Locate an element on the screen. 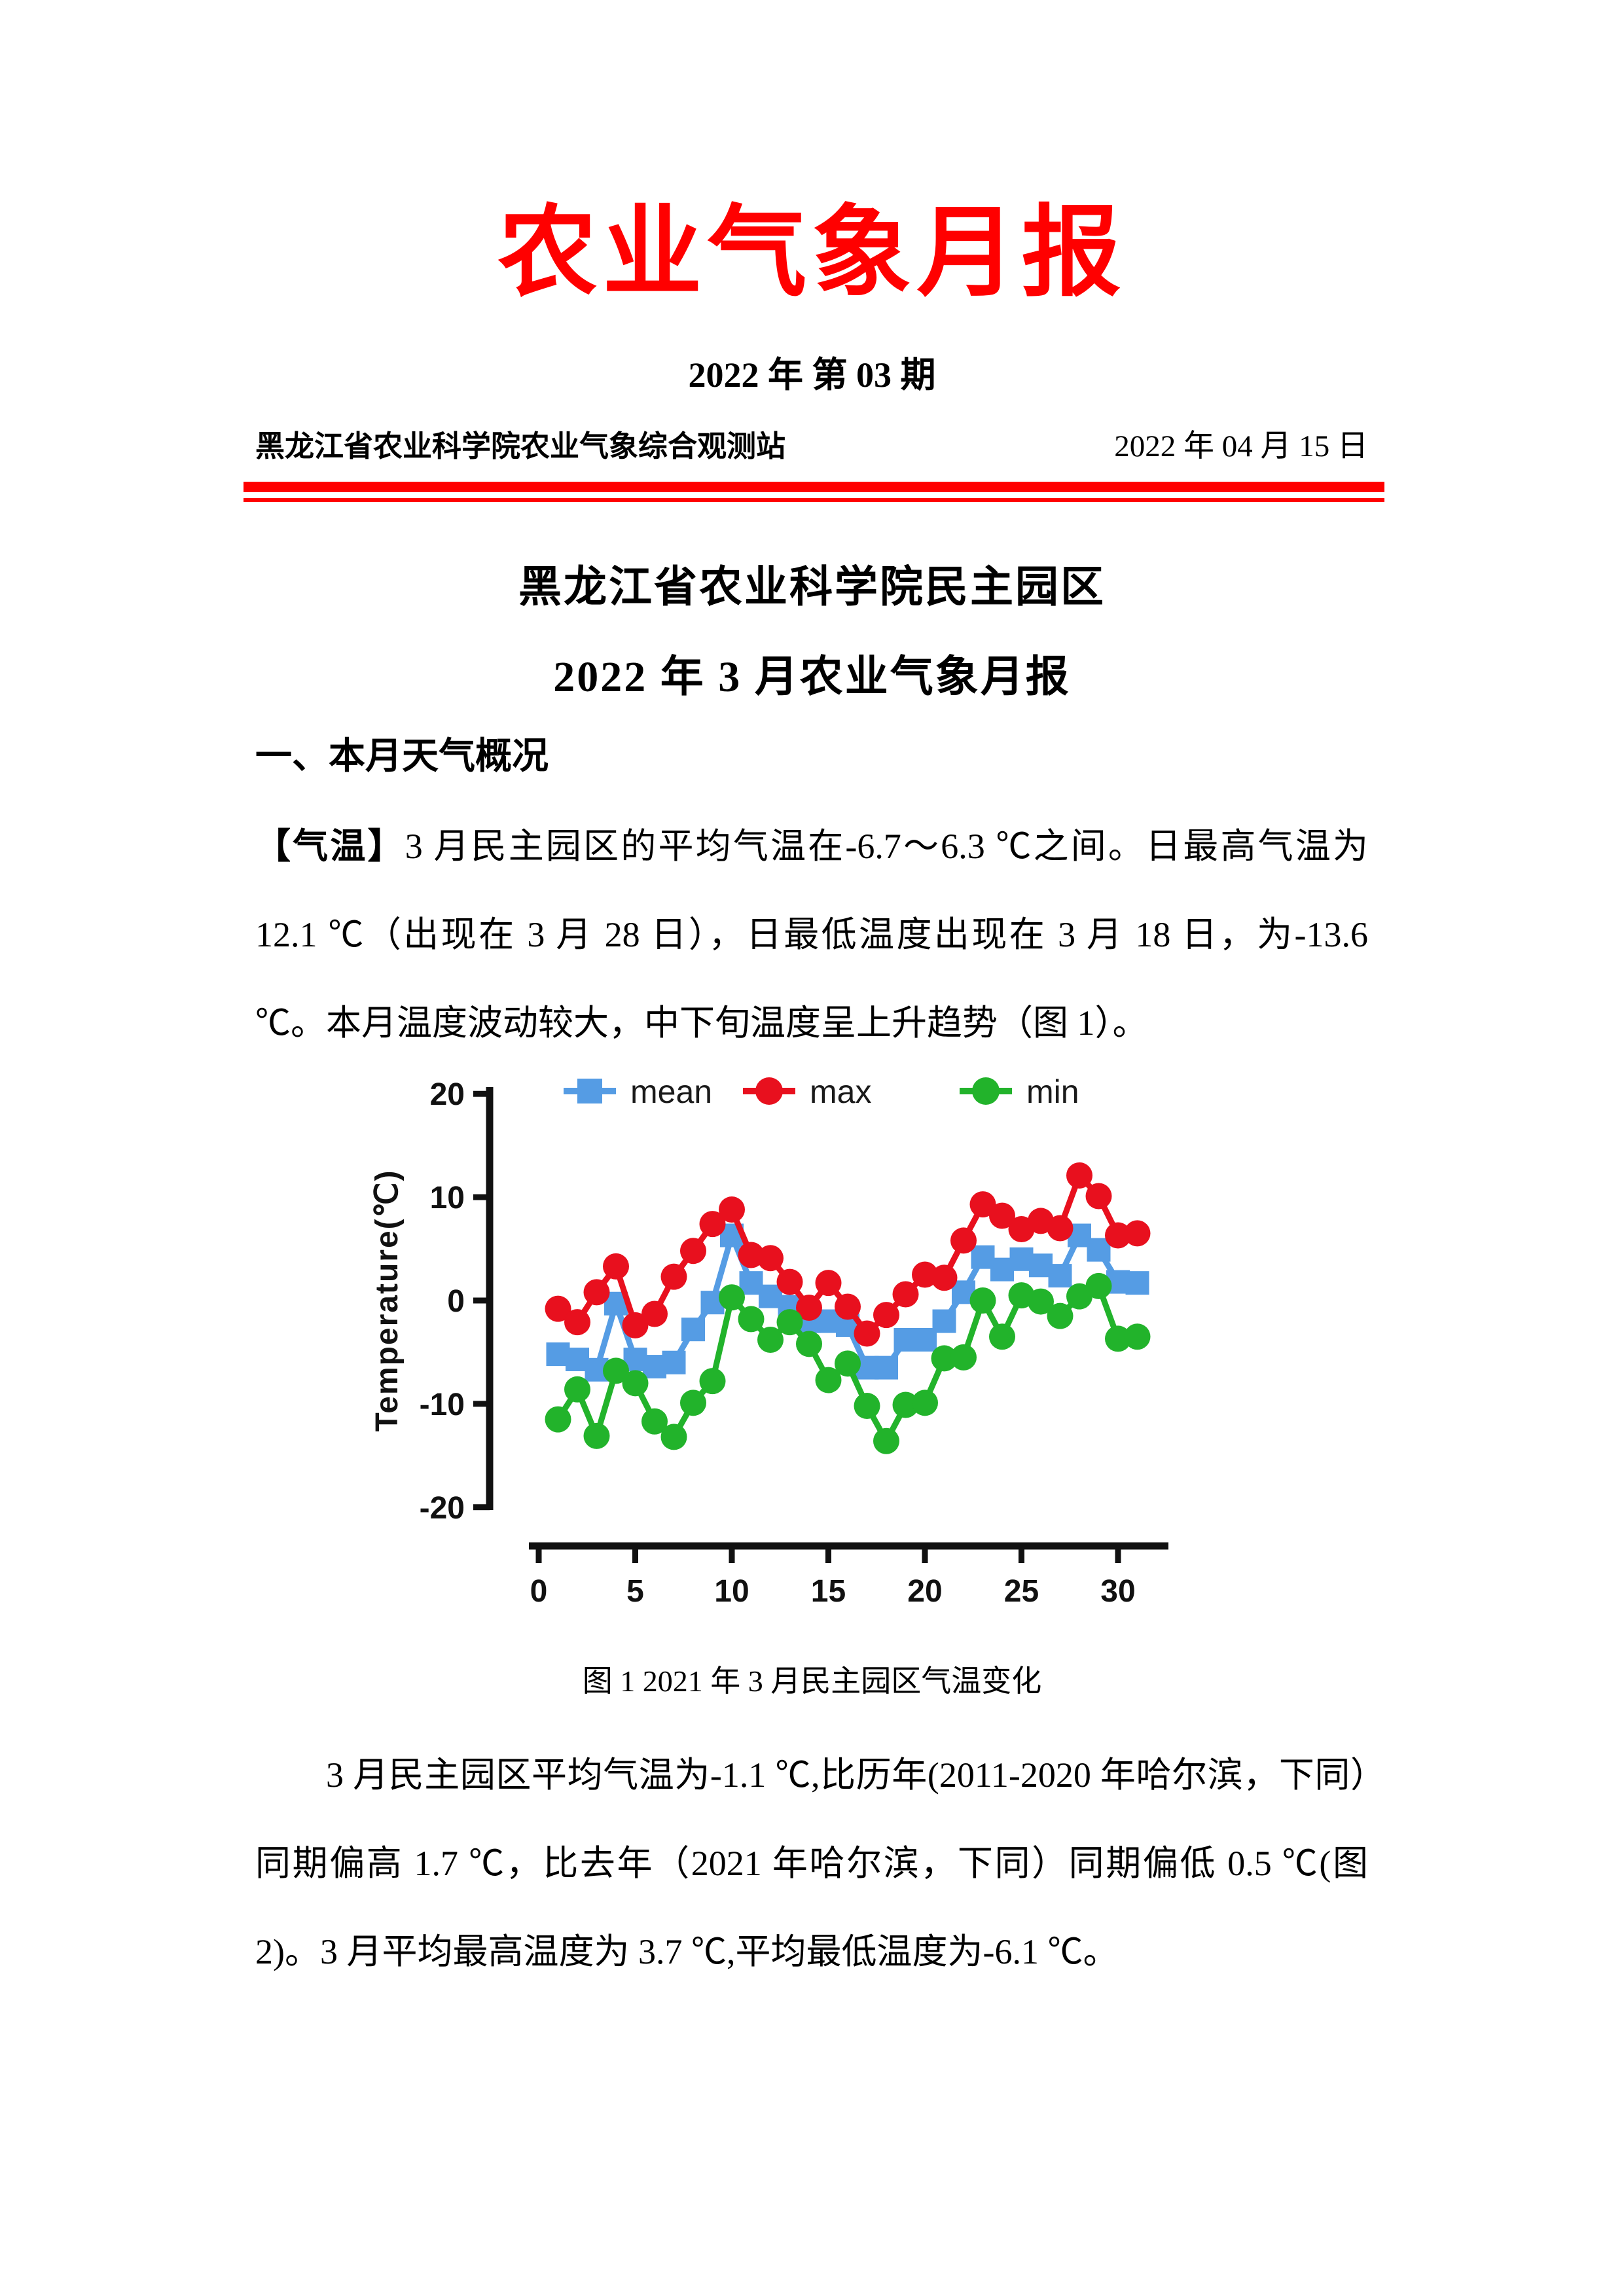 Image resolution: width=1624 pixels, height=2296 pixels. rule-thin is located at coordinates (814, 500).